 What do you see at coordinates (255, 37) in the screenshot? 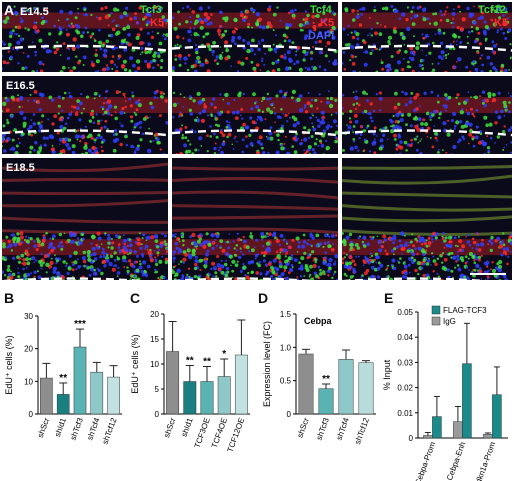
I see `micrograph-e14-tcf4` at bounding box center [255, 37].